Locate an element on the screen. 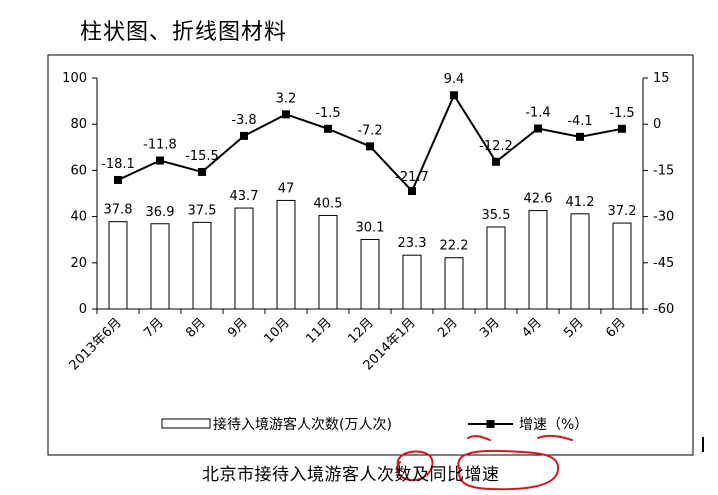 This screenshot has height=495, width=718. x-tick-label: 6月 is located at coordinates (616, 328).